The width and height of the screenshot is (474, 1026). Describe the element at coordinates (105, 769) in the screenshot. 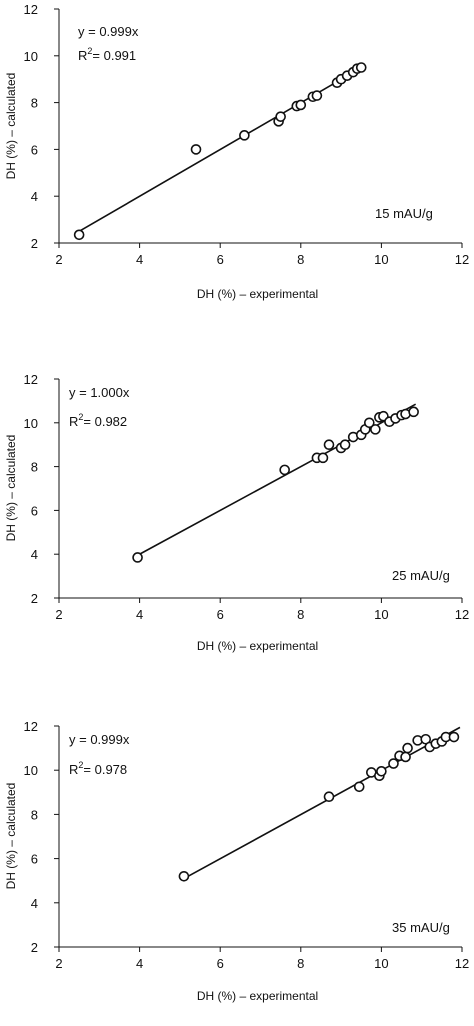

I see `r-squared-value: = 0.978` at that location.